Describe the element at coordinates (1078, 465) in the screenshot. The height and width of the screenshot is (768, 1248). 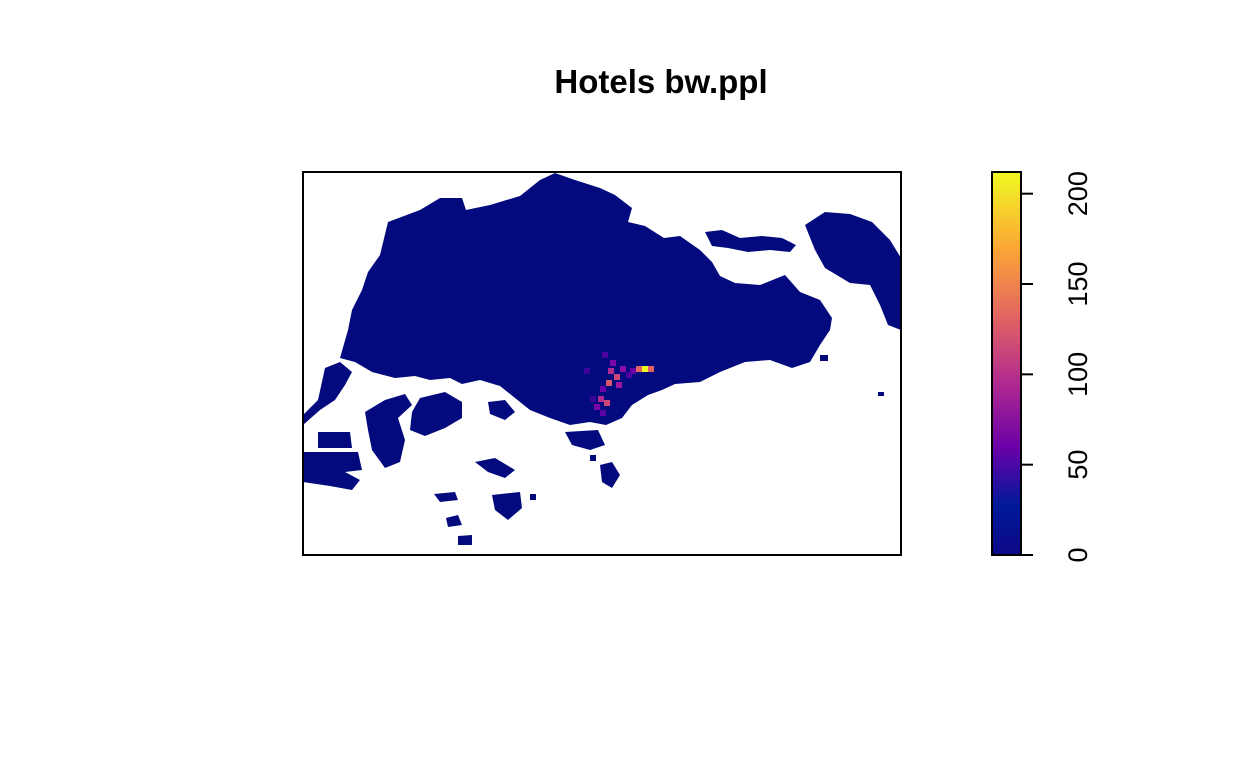
I see `colorbar-tick-label: 50` at that location.